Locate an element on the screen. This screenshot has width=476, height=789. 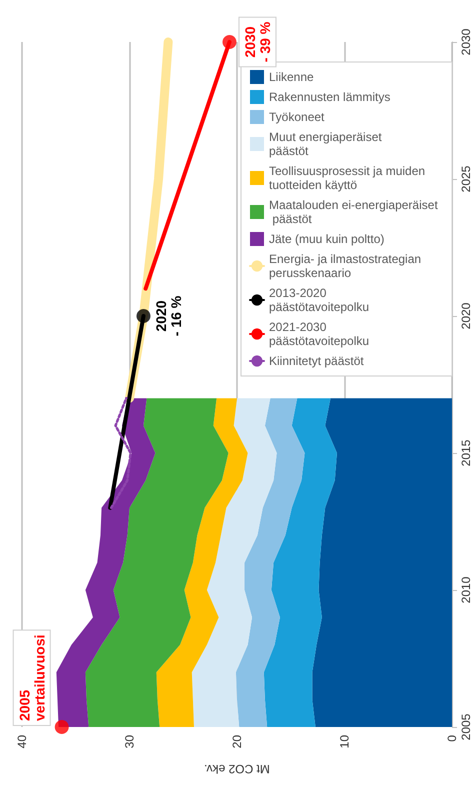
x-tick-label: 40 is located at coordinates (22, 741).